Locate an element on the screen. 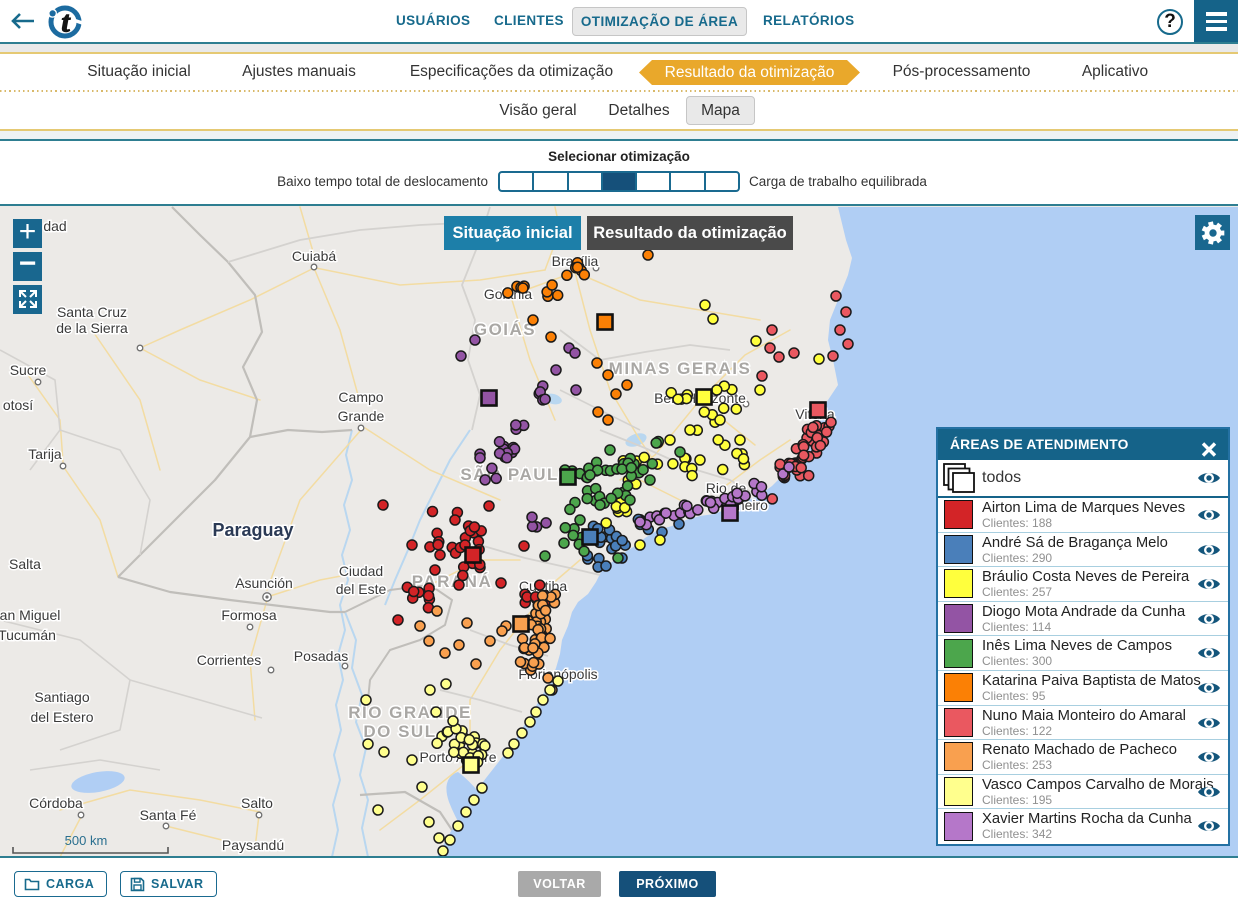 The image size is (1238, 908). svg-text: Cuiabá is located at coordinates (314, 256).